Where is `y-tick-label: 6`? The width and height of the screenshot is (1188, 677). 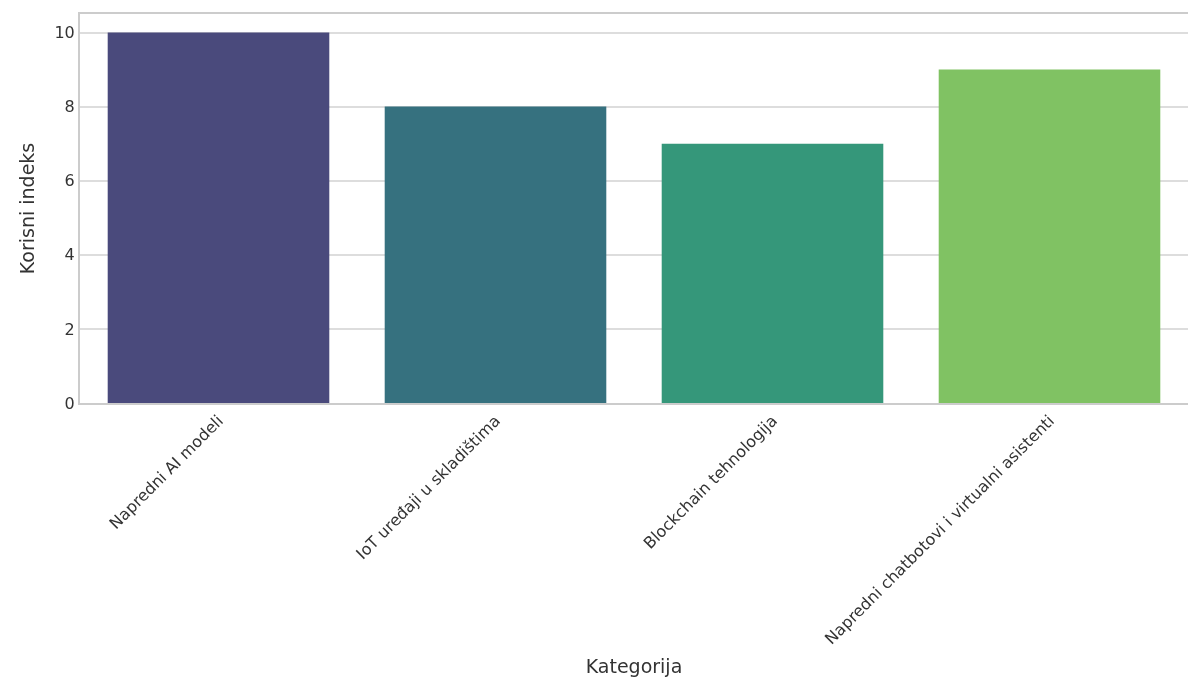
y-tick-label: 6 is located at coordinates (69, 181).